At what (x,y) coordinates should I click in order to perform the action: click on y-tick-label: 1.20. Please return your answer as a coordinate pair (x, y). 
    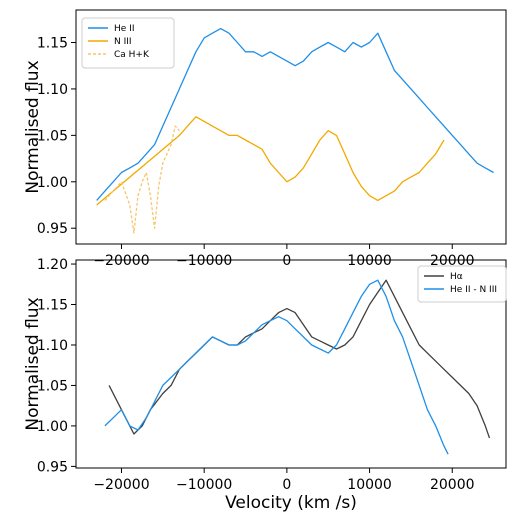
    Looking at the image, I should click on (52, 265).